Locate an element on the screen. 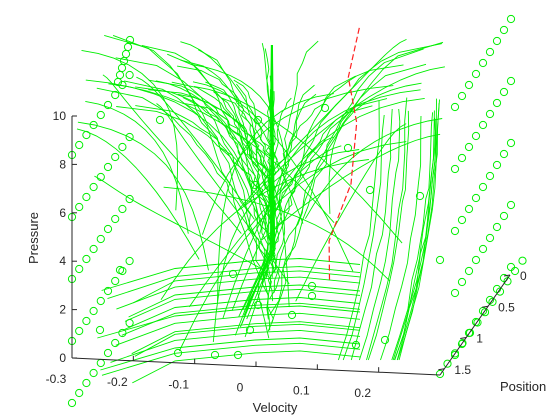  x-tick-label: -0.2 is located at coordinates (117, 382).